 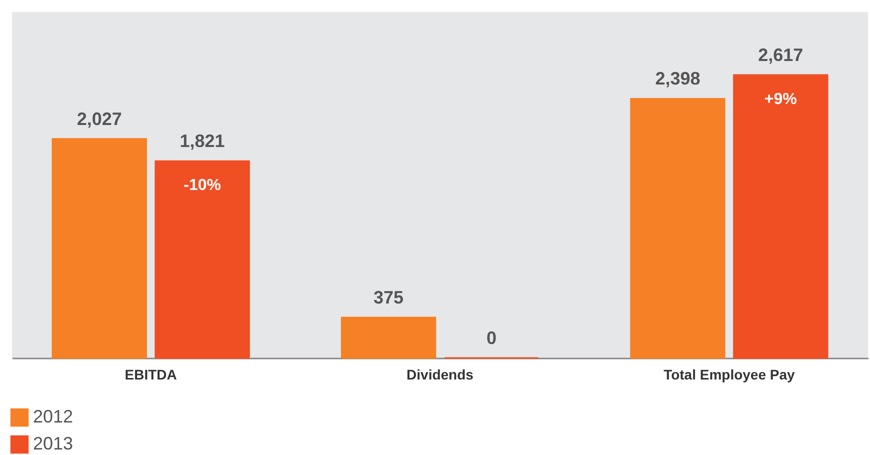 I want to click on annotation: -10%, so click(x=202, y=185).